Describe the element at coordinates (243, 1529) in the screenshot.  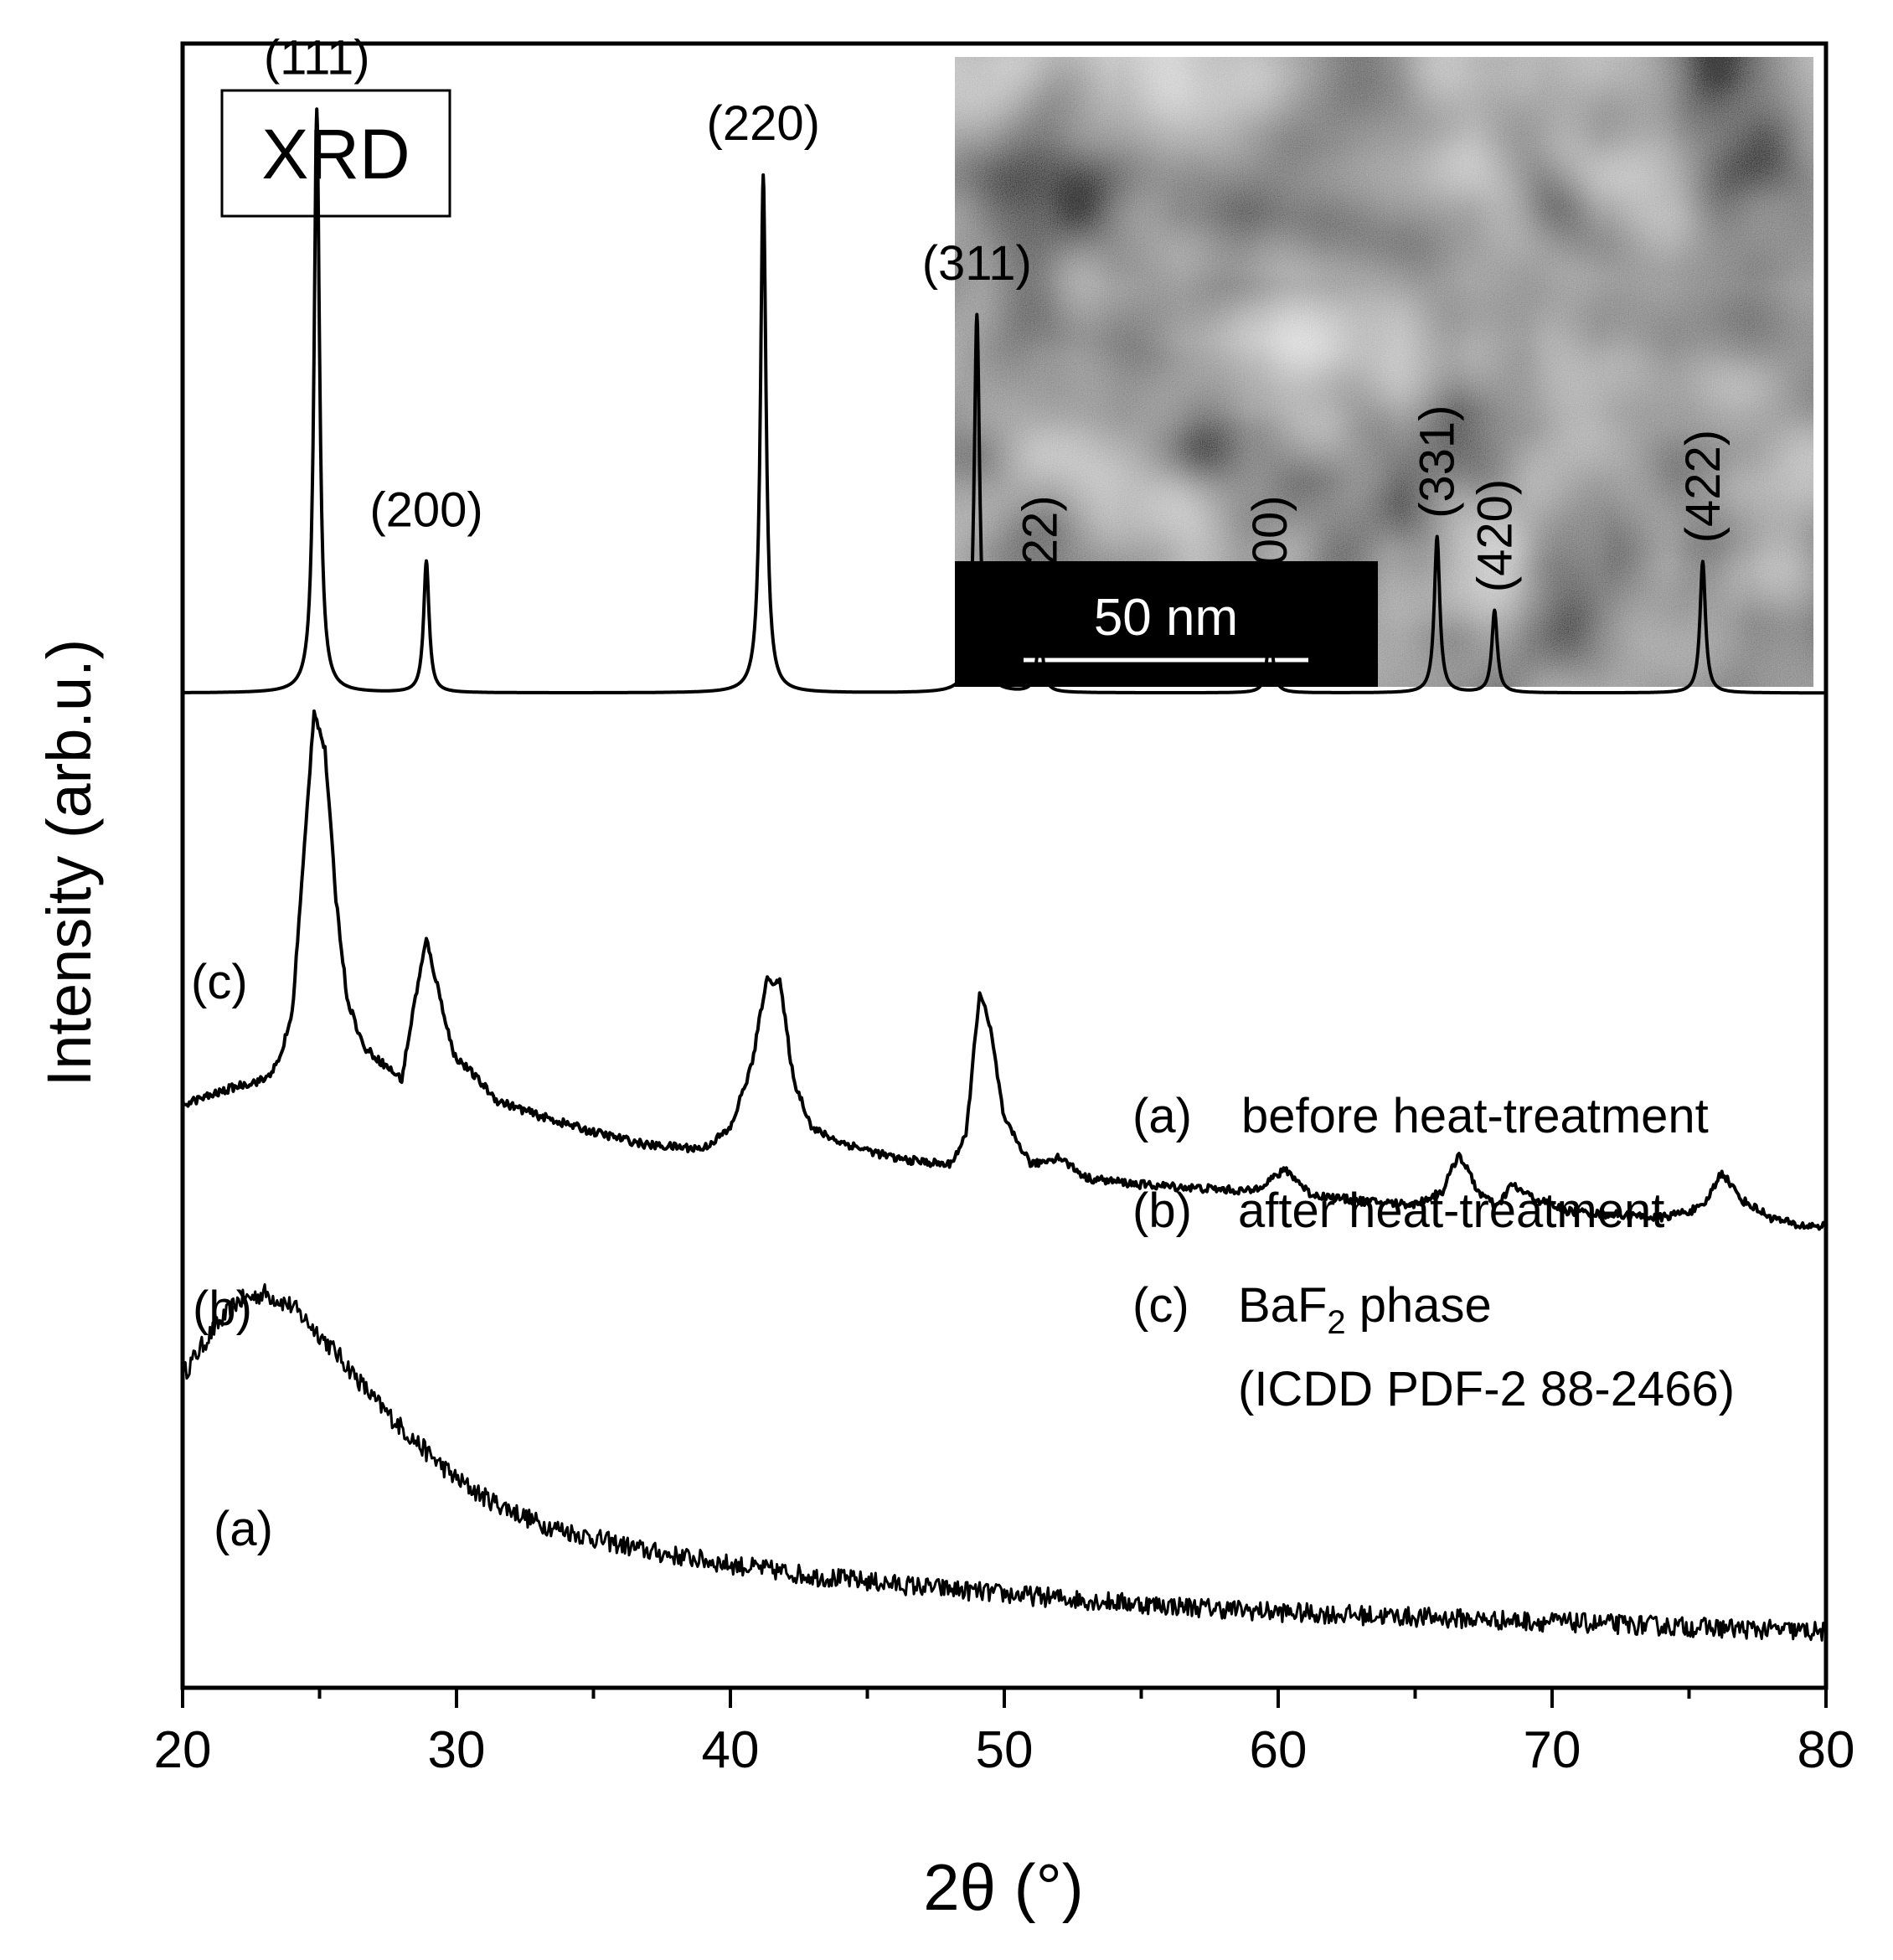
I see `curve-label: (a)` at that location.